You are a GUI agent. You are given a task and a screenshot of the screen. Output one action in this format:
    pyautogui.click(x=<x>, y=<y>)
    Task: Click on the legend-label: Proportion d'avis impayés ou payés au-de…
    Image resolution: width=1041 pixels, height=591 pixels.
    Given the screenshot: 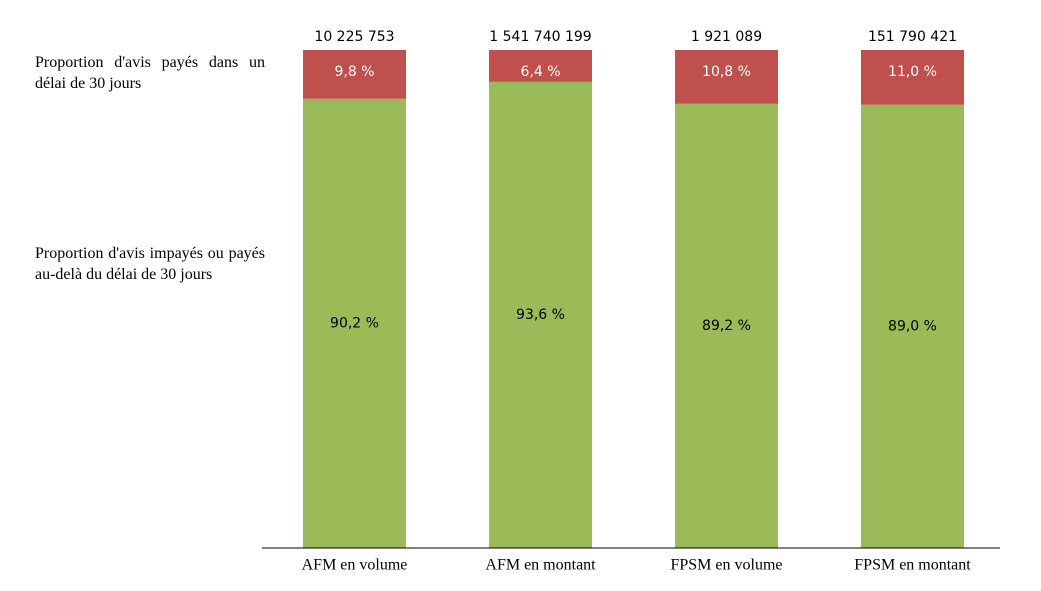 What is the action you would take?
    pyautogui.click(x=150, y=264)
    